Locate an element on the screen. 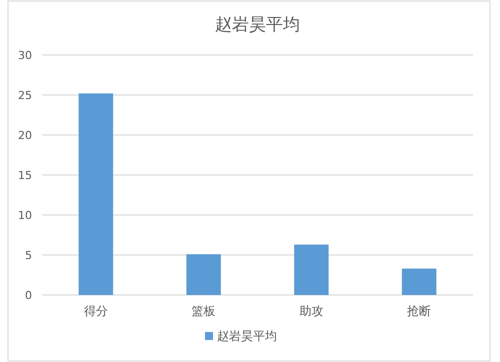 The width and height of the screenshot is (500, 362). legend-label: 赵岩昊平均 is located at coordinates (247, 336).